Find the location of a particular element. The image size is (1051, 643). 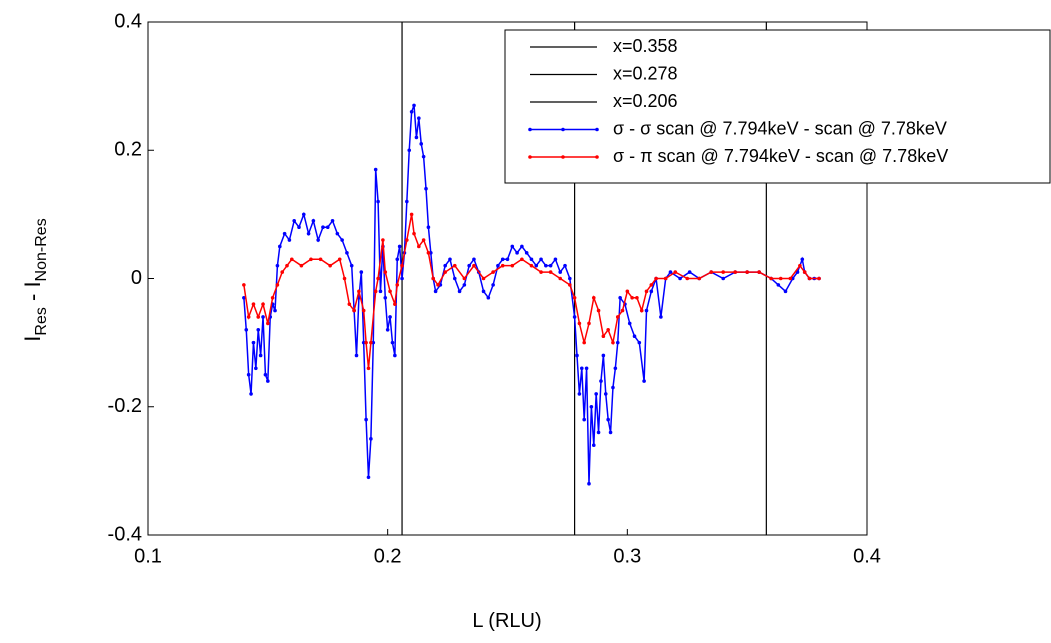

y-label-part: - I is located at coordinates (32, 294).